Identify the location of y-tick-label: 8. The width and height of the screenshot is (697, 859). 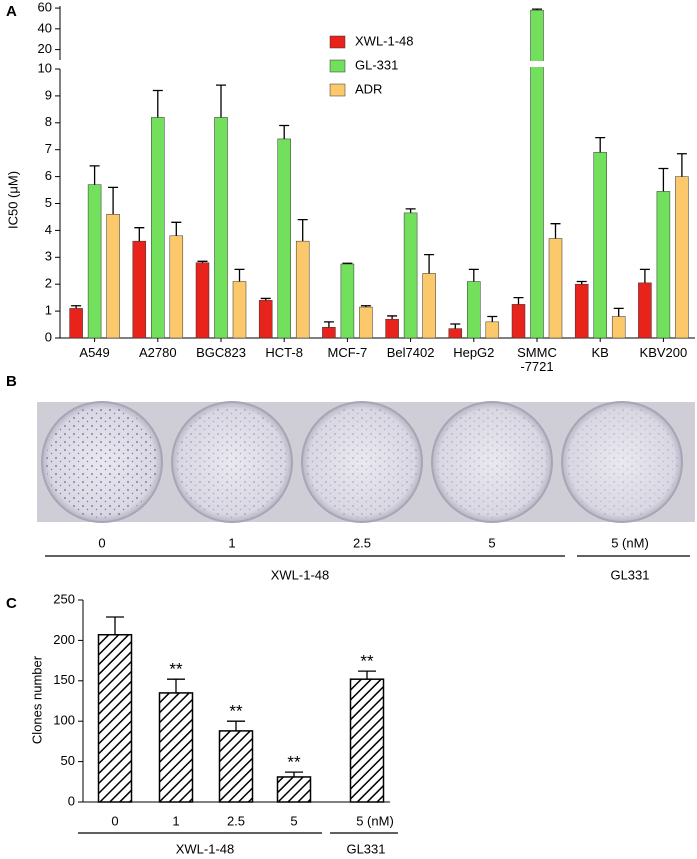
(48, 121).